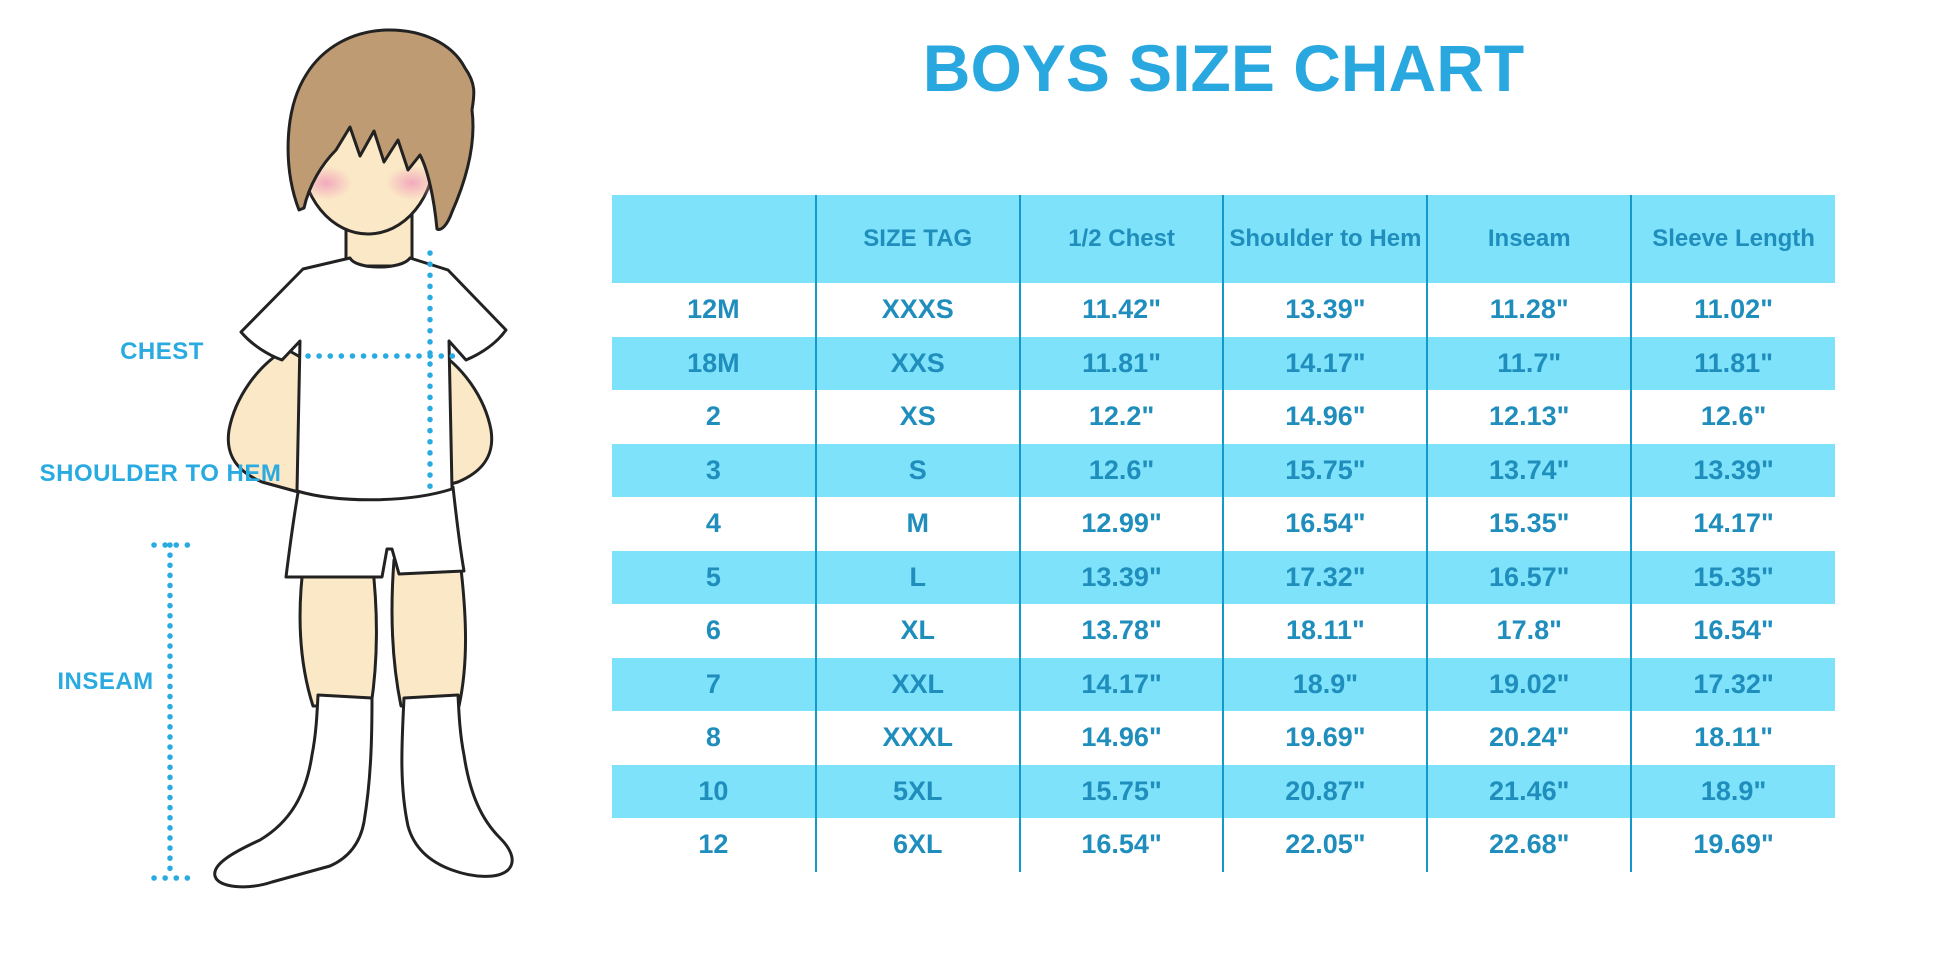 This screenshot has height=973, width=1946. What do you see at coordinates (713, 416) in the screenshot?
I see `size-cell: 2` at bounding box center [713, 416].